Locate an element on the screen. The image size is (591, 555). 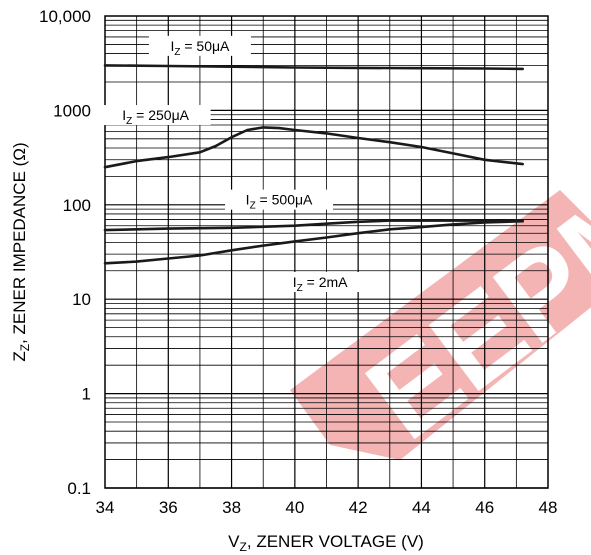
series-label: IZ = 250μA is located at coordinates (155, 117).